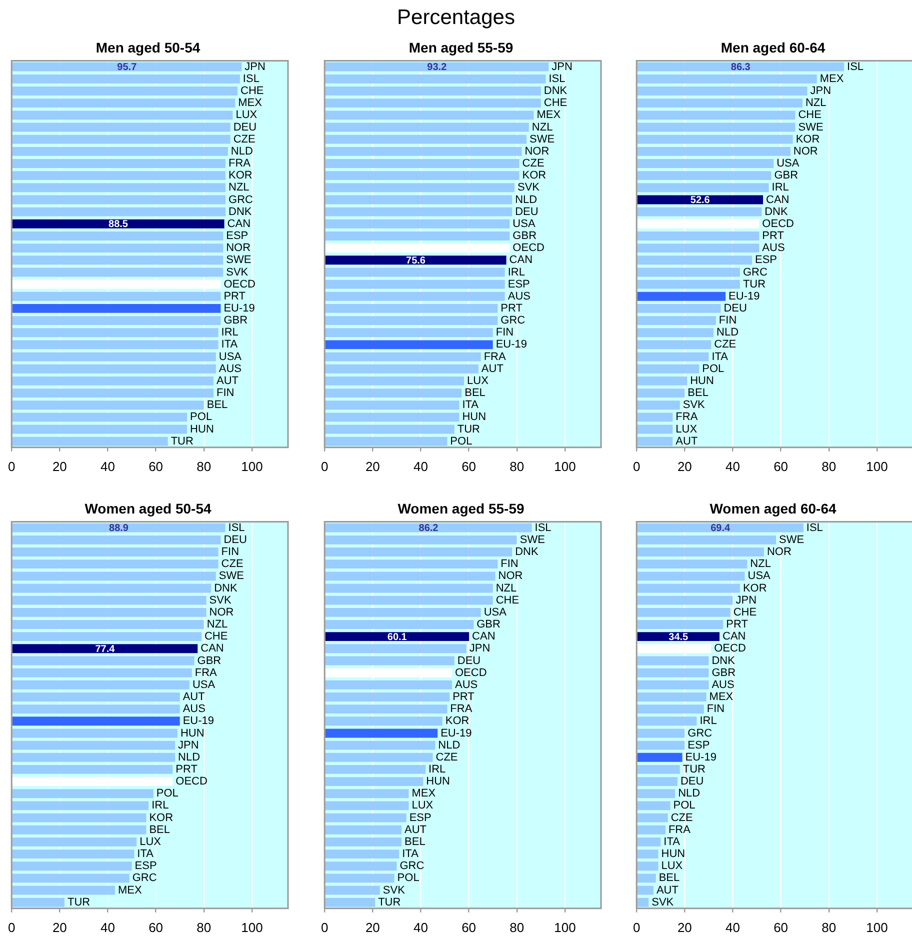  I want to click on y-tick-label: FIN, so click(509, 564).